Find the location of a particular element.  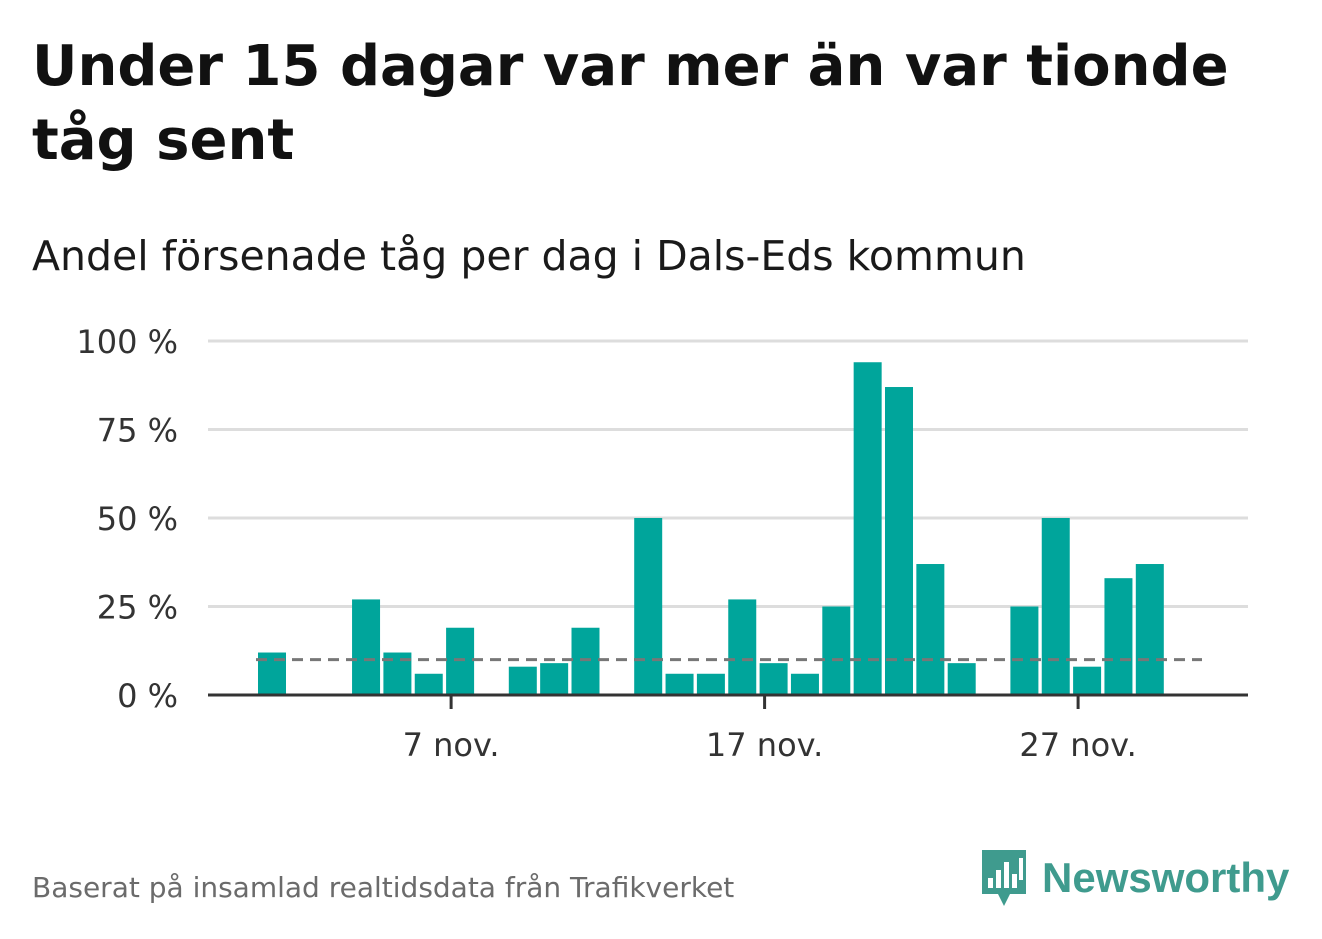

bar-chart-speech-bubble-icon is located at coordinates (1004, 878).